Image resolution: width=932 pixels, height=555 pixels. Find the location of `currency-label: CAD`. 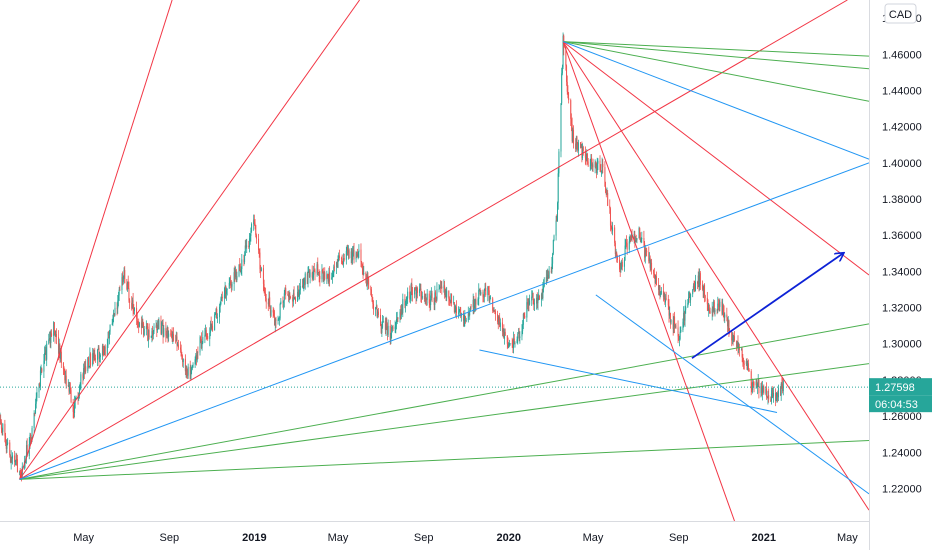

currency-label: CAD is located at coordinates (900, 13).